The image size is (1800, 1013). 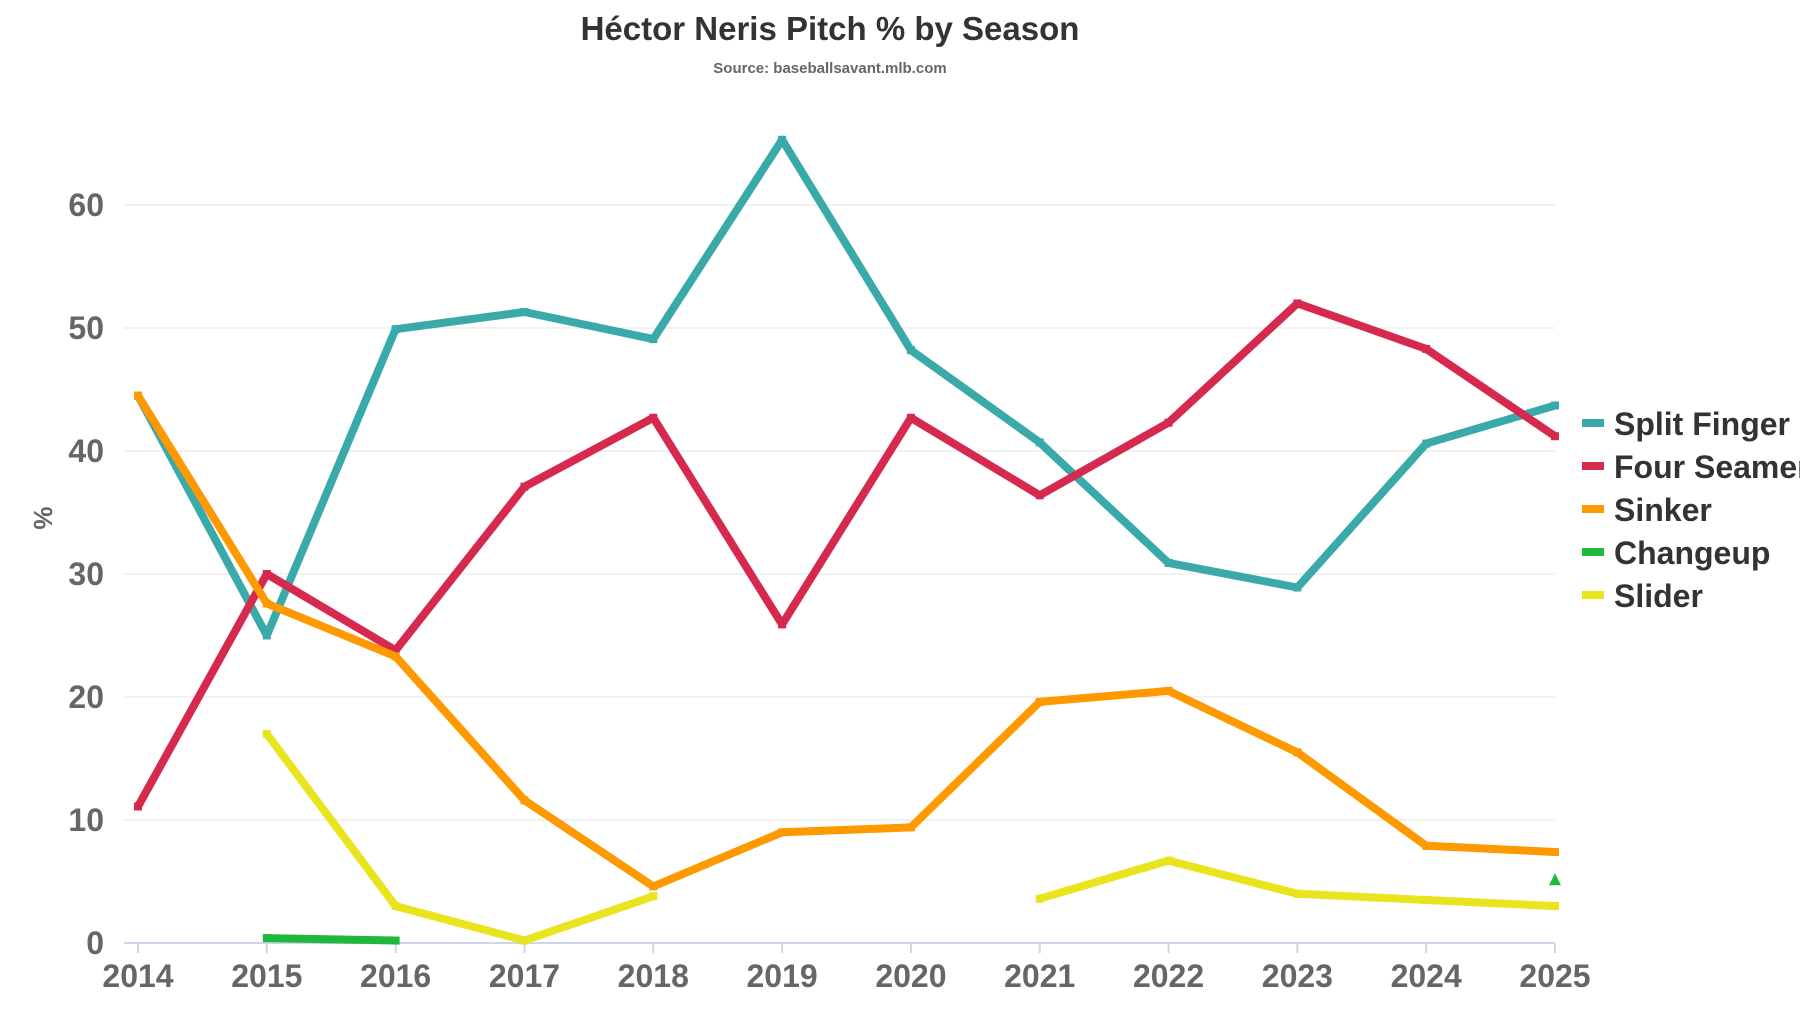 I want to click on legend-item: Sinker, so click(x=1647, y=510).